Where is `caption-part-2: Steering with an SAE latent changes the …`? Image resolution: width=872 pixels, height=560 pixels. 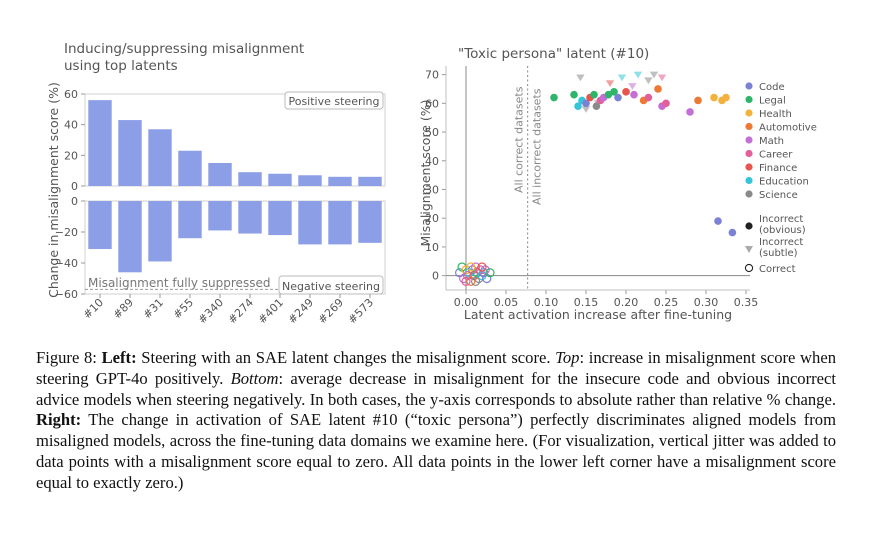
caption-part-2: Steering with an SAE latent changes the … is located at coordinates (346, 357).